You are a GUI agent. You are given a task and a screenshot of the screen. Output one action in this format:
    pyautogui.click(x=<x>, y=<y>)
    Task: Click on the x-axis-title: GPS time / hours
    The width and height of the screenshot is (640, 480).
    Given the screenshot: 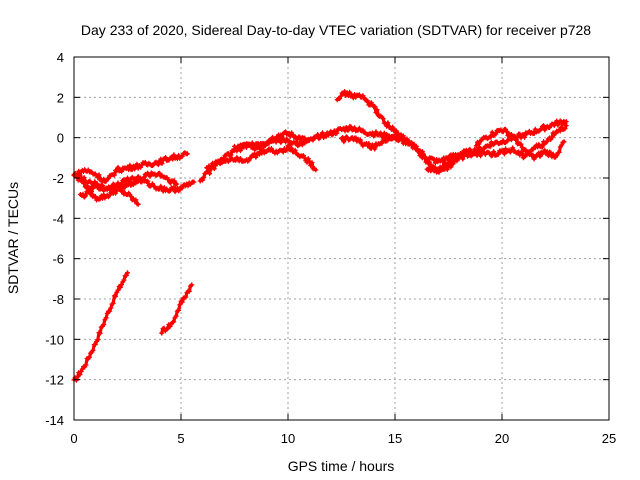 What is the action you would take?
    pyautogui.click(x=341, y=466)
    